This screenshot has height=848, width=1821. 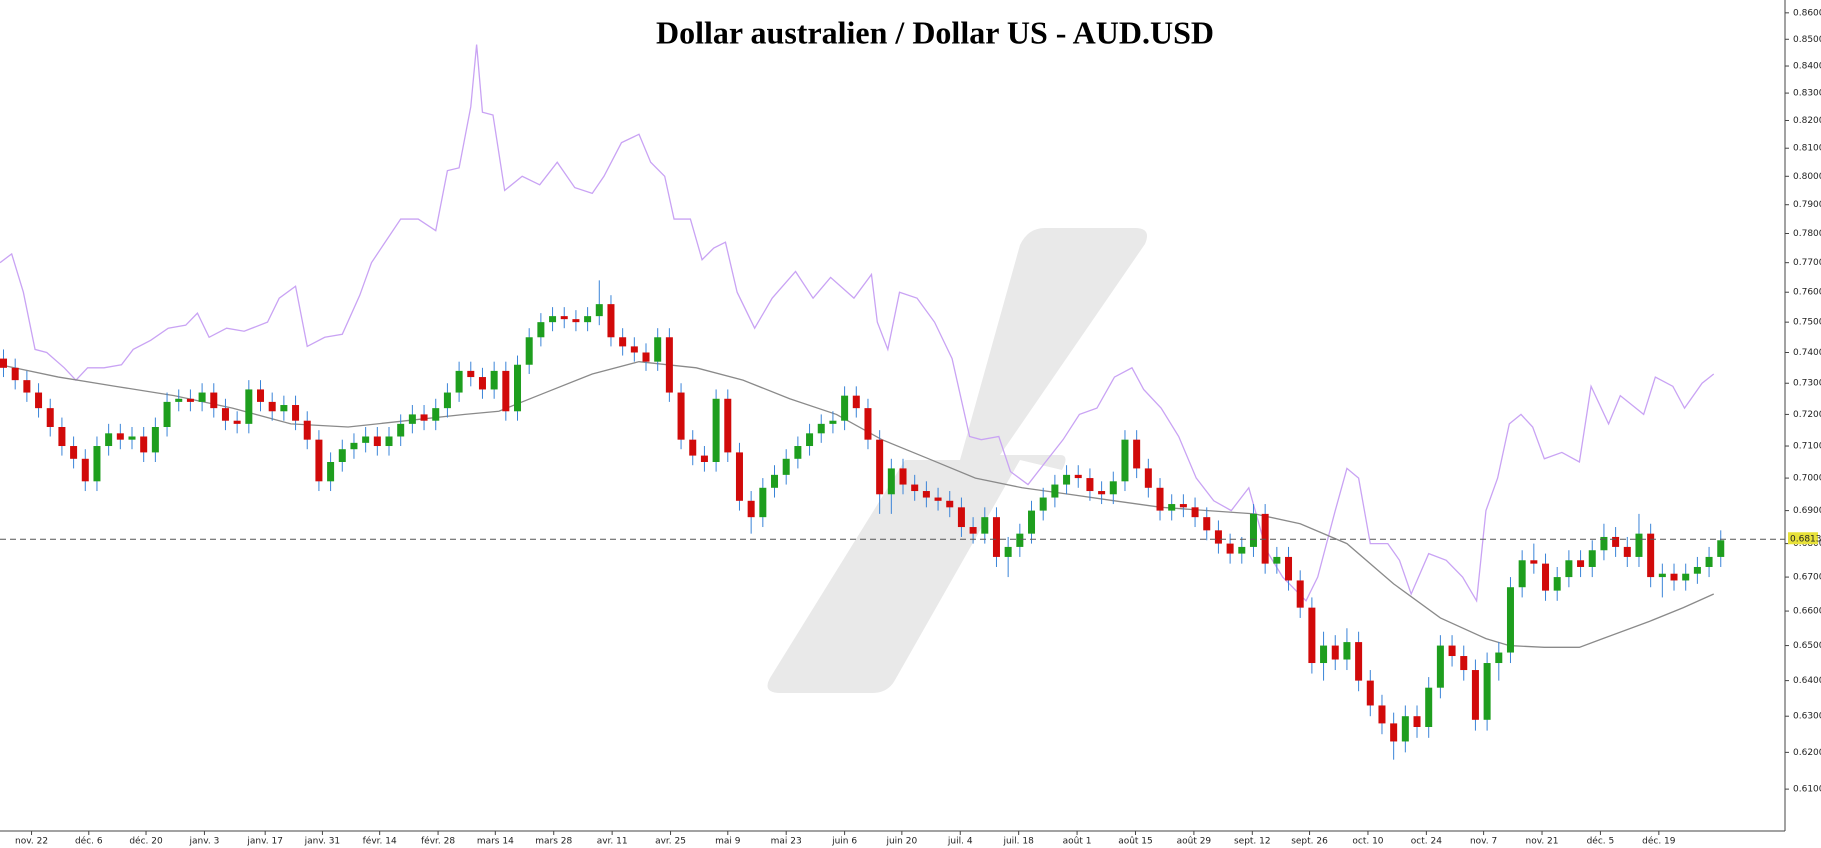 I want to click on y-tick-label: 0.66000, so click(x=1807, y=612).